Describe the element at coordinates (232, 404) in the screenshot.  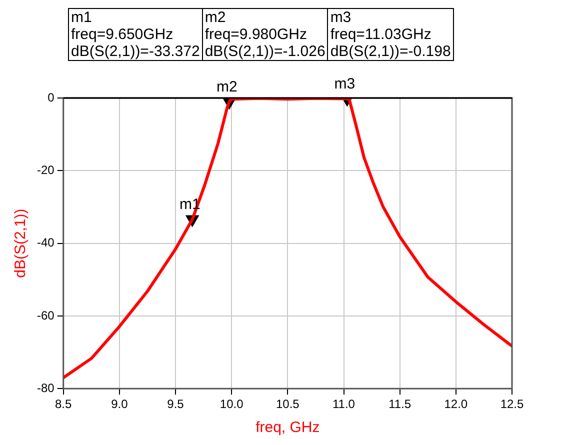
I see `x-tick-label: 10.0` at that location.